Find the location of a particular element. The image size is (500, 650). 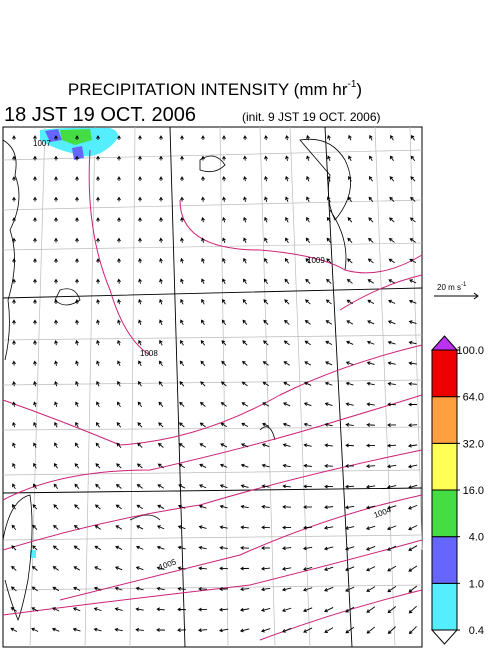

colorbar-segment is located at coordinates (444, 513).